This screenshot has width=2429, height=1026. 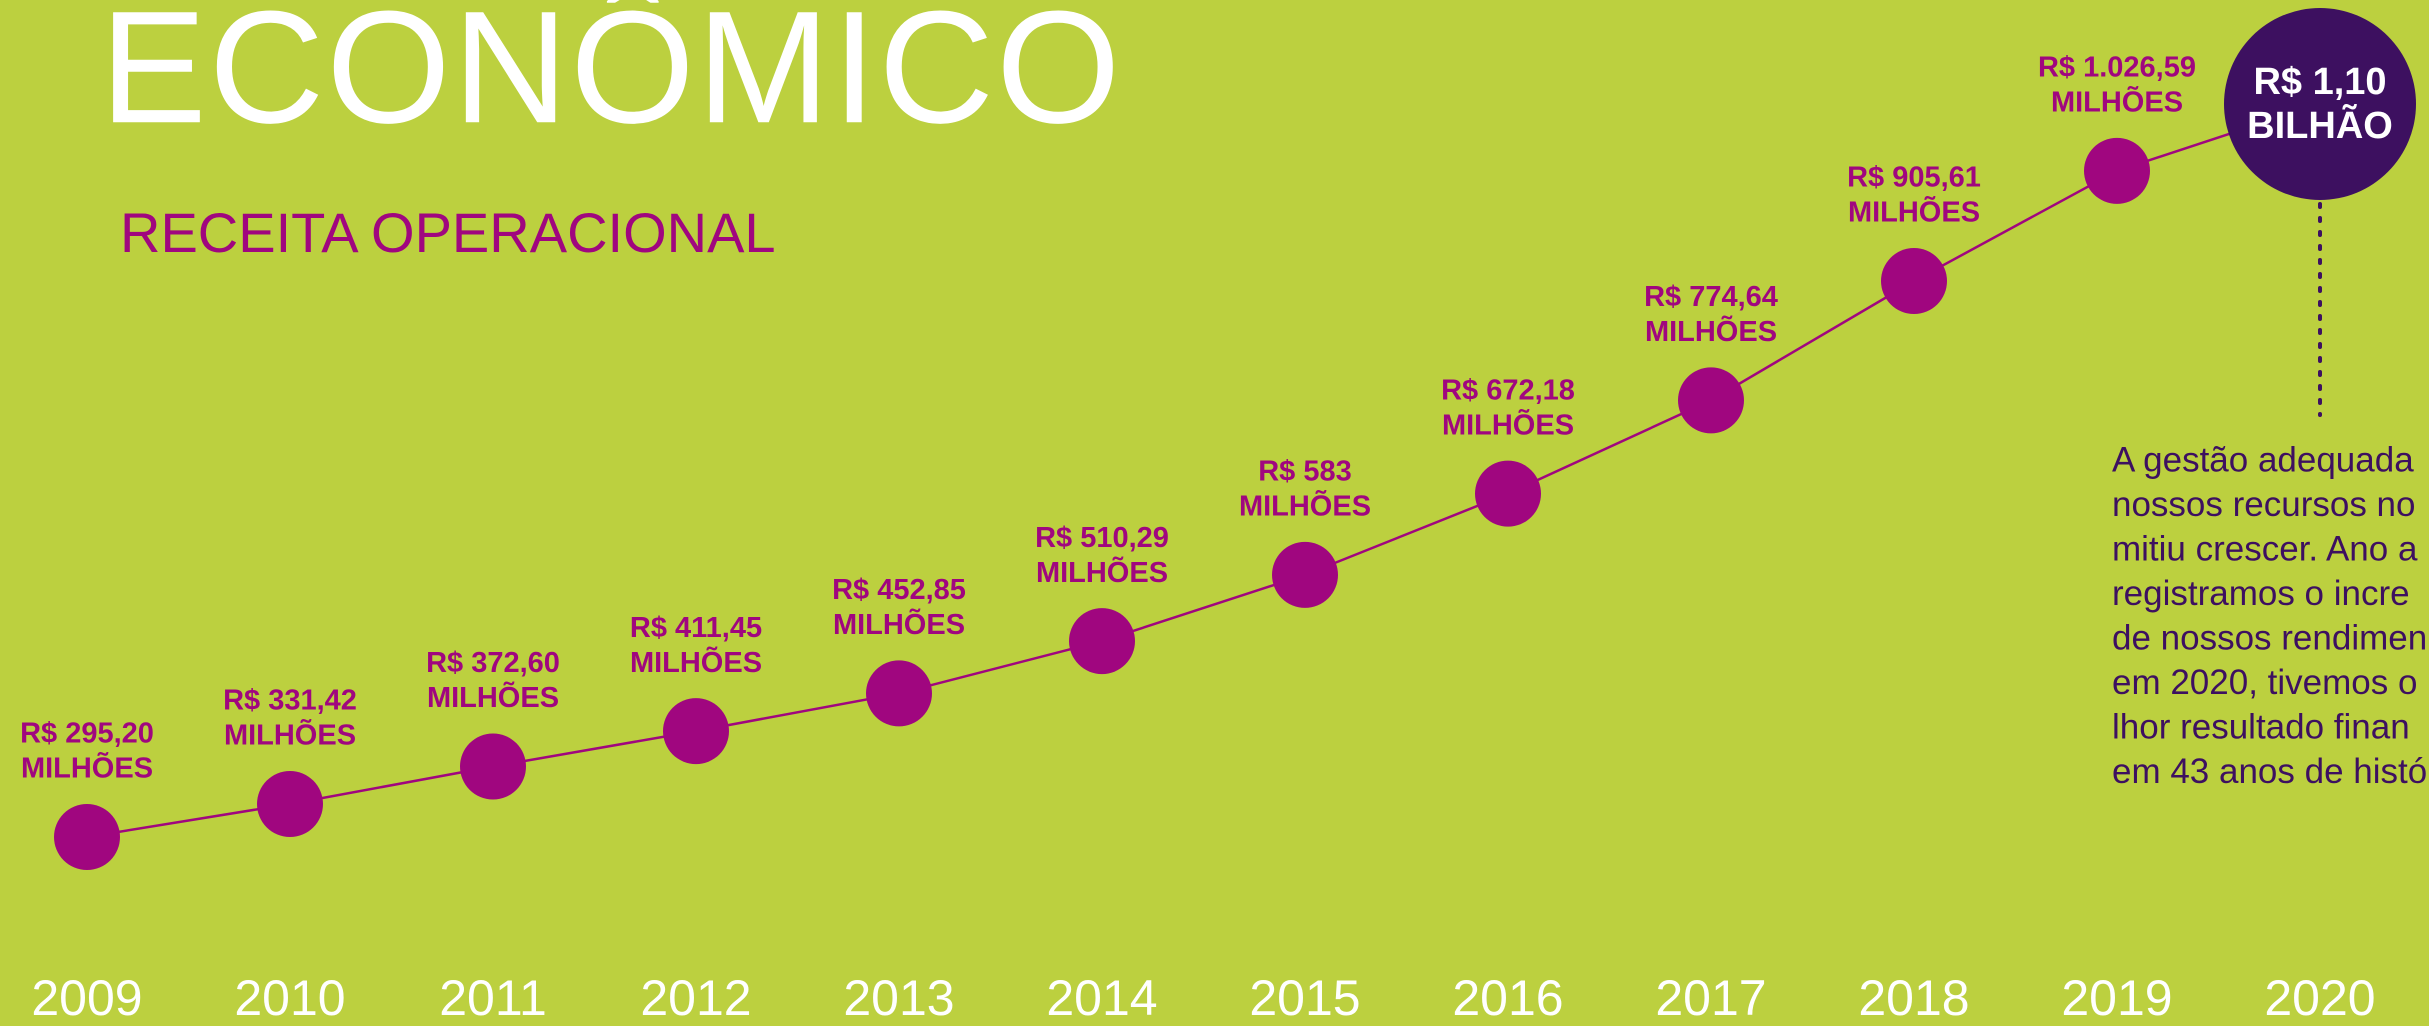 What do you see at coordinates (2320, 125) in the screenshot?
I see `value-label: BILHÃO` at bounding box center [2320, 125].